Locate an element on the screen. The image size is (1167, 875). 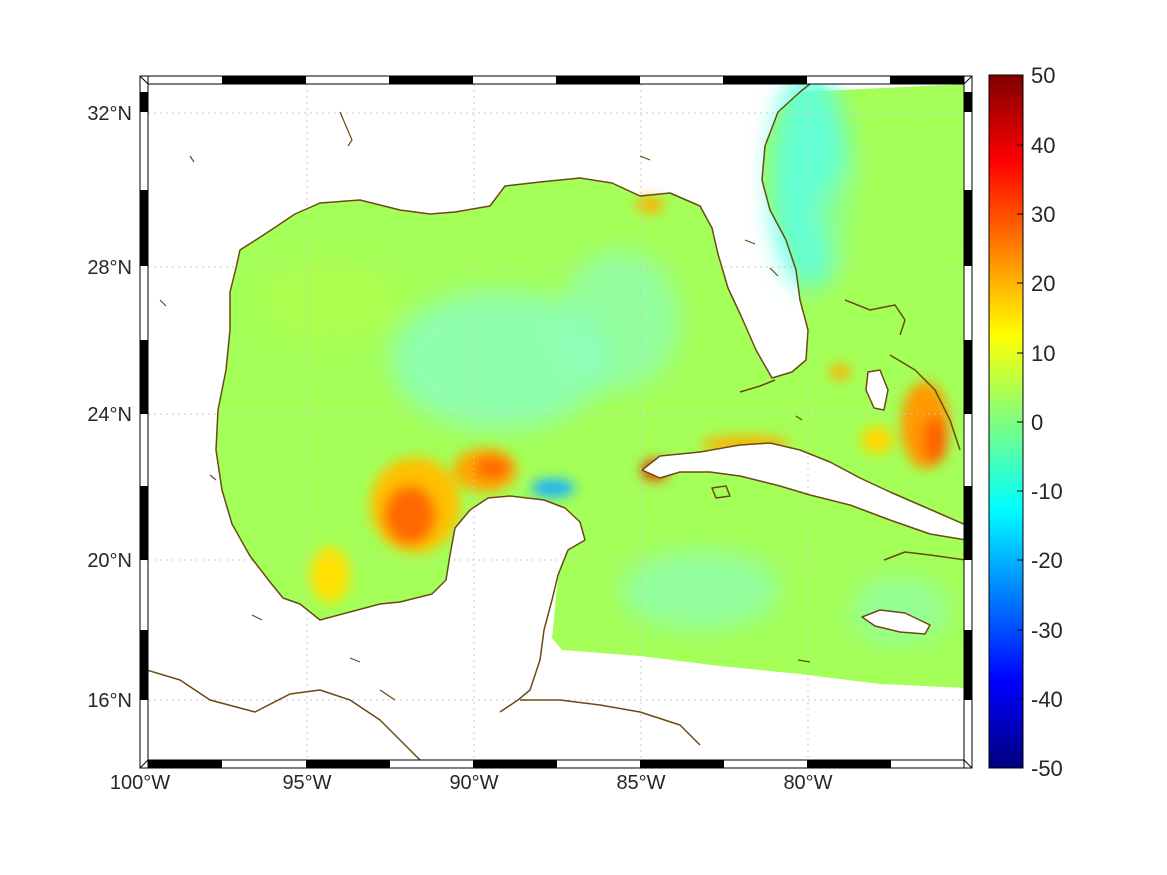
warm-anomaly-north-yucatan-core is located at coordinates (492, 468).